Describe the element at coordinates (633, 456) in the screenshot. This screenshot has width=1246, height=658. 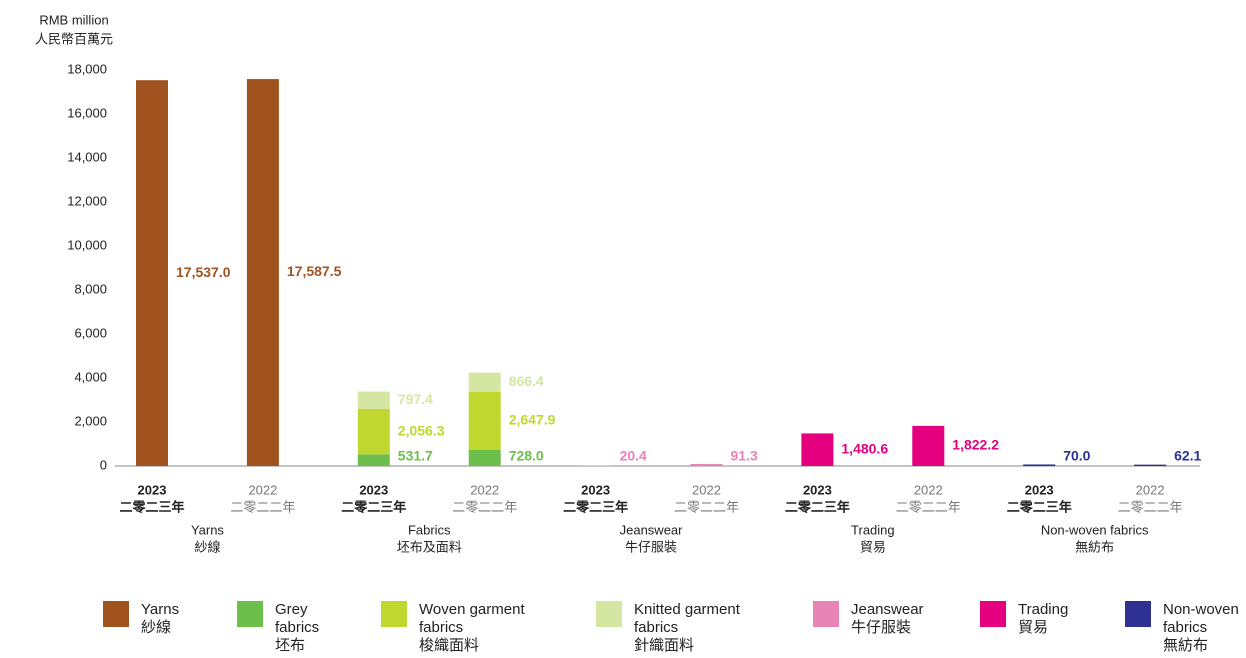
I see `value-label: 20.4` at that location.